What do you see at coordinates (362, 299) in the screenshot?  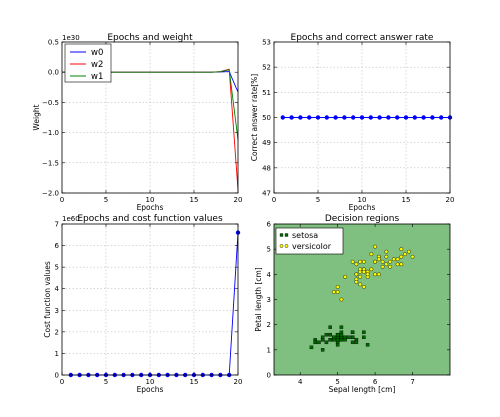 I see `decision-regions-frame` at bounding box center [362, 299].